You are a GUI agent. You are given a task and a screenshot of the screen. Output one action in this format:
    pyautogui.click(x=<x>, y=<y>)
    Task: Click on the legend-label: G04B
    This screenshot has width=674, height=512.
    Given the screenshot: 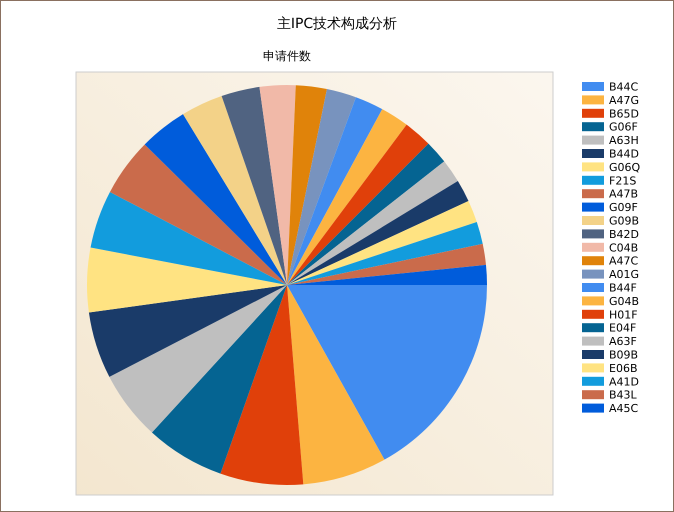 What is the action you would take?
    pyautogui.click(x=624, y=301)
    